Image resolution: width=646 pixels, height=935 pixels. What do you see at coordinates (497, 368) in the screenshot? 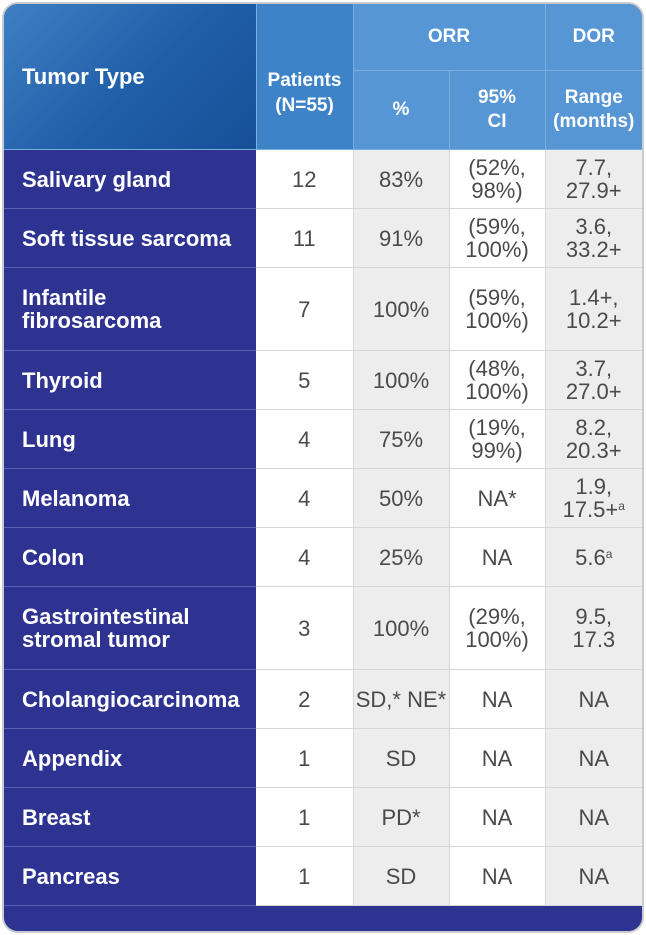
I see `orr-ci-line: (48%,` at bounding box center [497, 368].